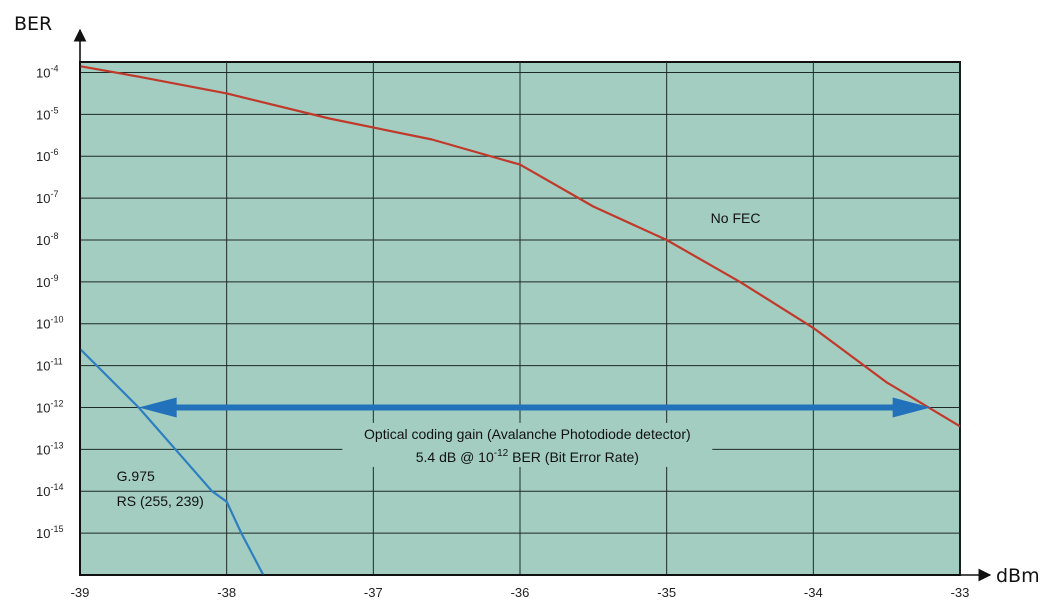 The width and height of the screenshot is (1052, 604). I want to click on gain-arrow-layer, so click(534, 407).